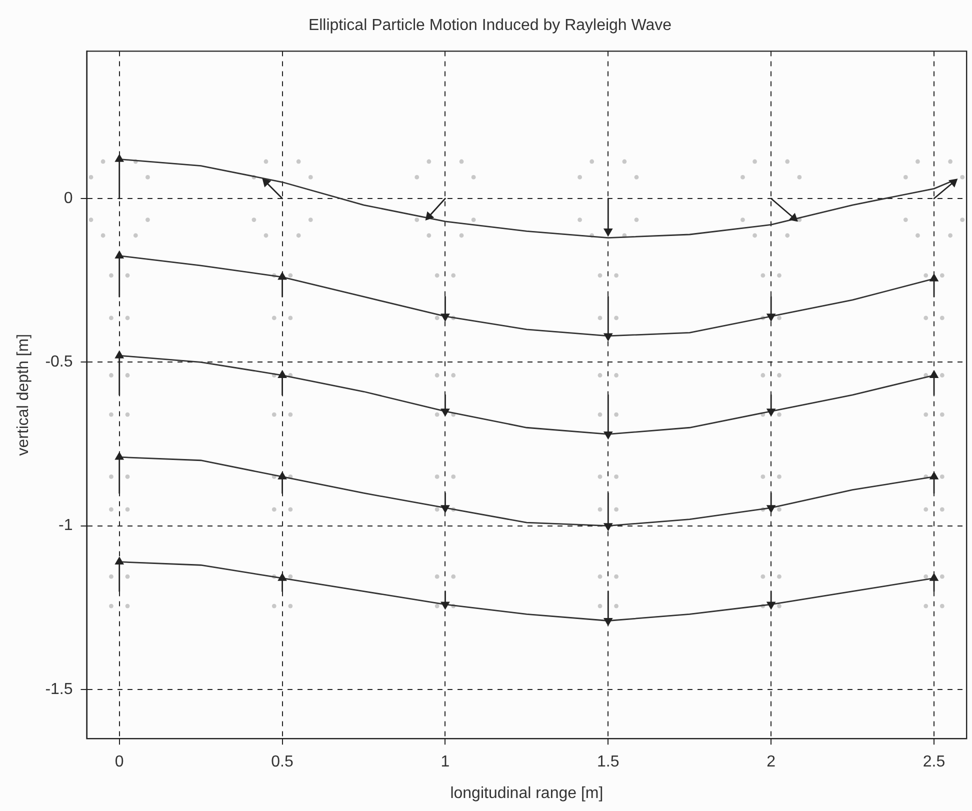  What do you see at coordinates (934, 762) in the screenshot?
I see `x-tick-label: 2.5` at bounding box center [934, 762].